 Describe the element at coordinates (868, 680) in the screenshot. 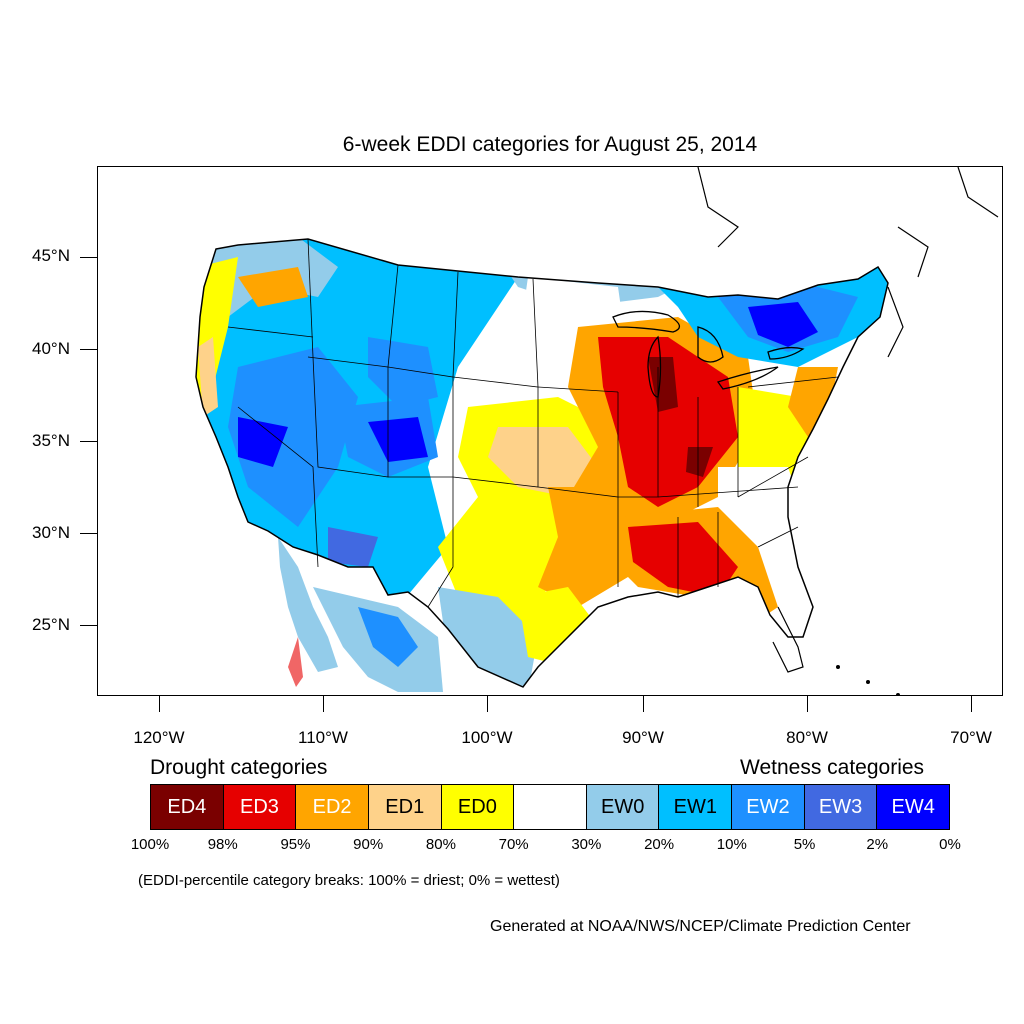

I see `caribbean-islands` at that location.